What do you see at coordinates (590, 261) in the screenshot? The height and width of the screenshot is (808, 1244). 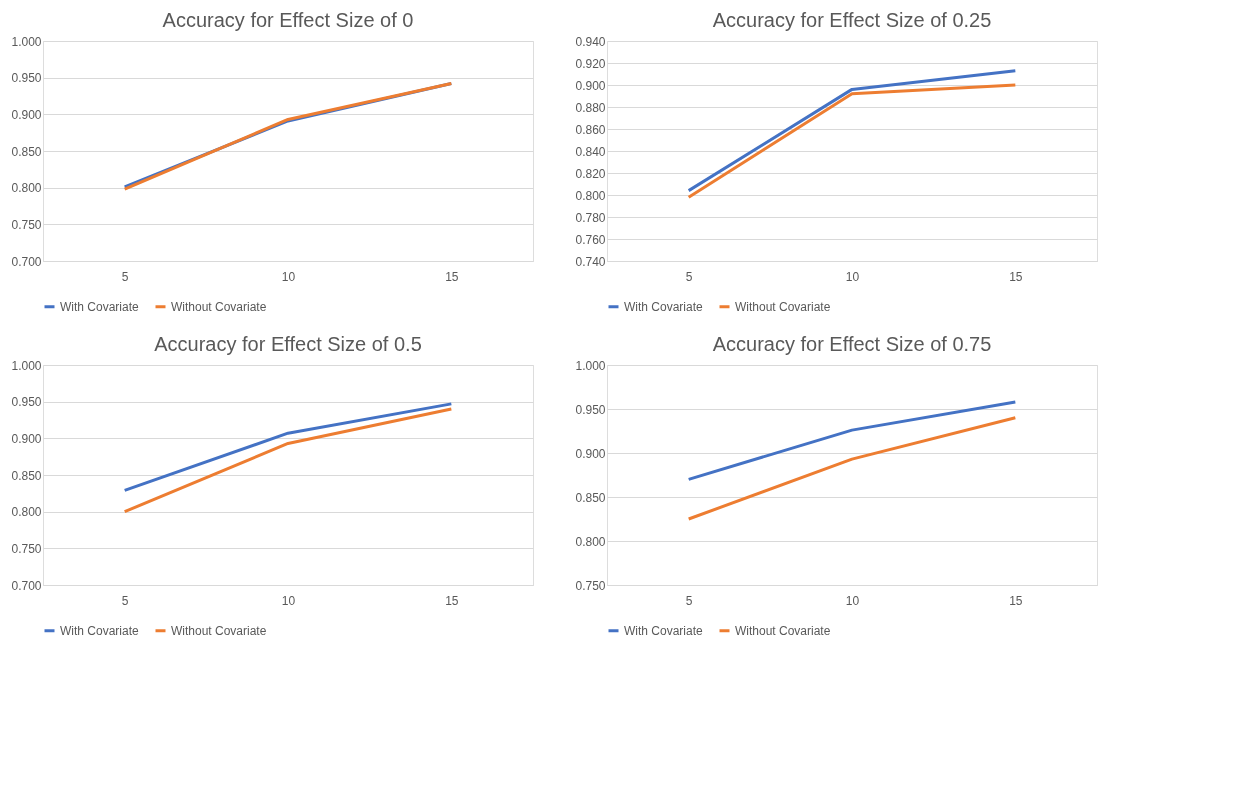 I see `y-tick-label: 0.740` at bounding box center [590, 261].